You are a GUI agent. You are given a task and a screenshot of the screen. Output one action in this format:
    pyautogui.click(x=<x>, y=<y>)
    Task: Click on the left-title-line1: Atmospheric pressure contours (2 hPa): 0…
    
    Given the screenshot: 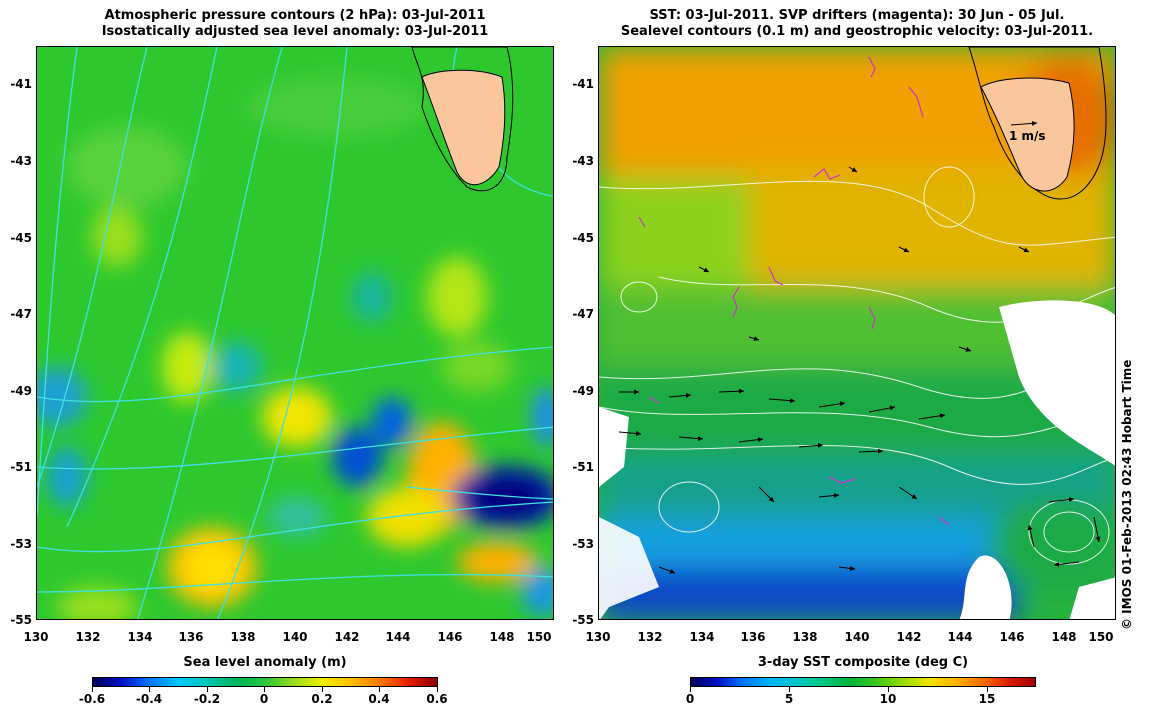 What is the action you would take?
    pyautogui.click(x=295, y=15)
    